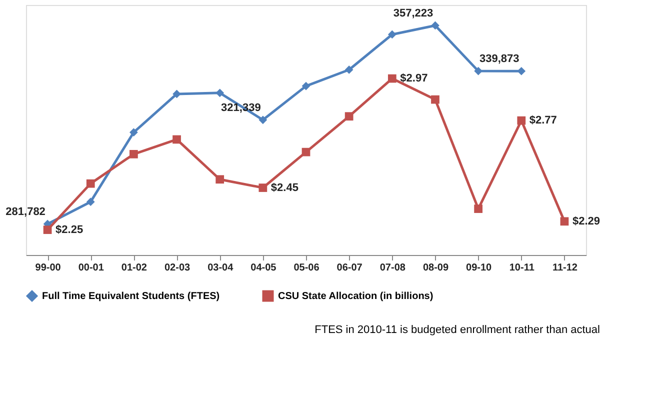  What do you see at coordinates (349, 268) in the screenshot?
I see `x-tick-label: 06-07` at bounding box center [349, 268].